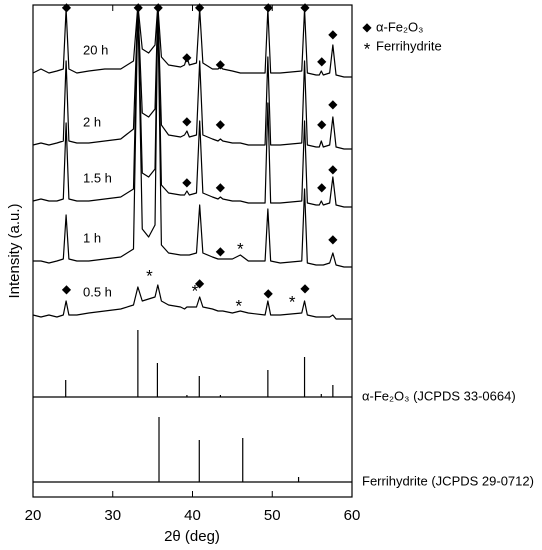 Image resolution: width=542 pixels, height=550 pixels. Describe the element at coordinates (367, 27) in the screenshot. I see `legend-symbol: ◆` at that location.